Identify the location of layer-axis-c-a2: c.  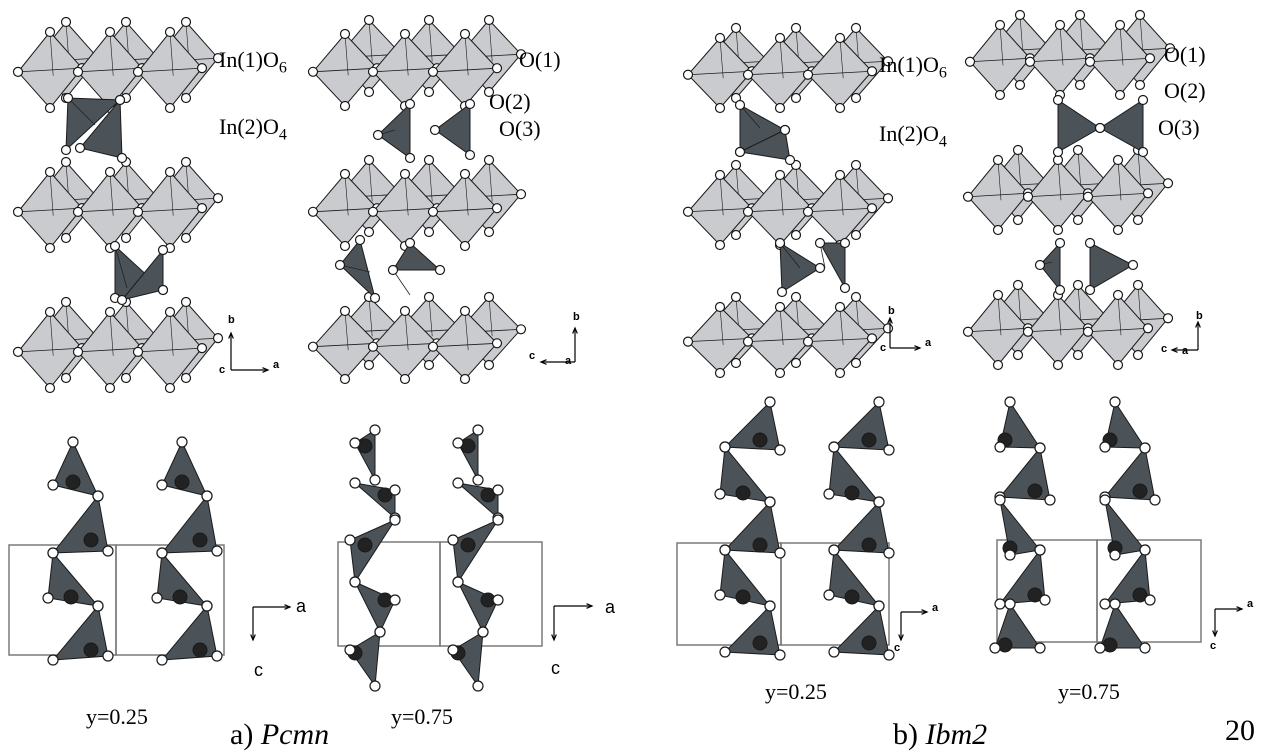
(555, 668).